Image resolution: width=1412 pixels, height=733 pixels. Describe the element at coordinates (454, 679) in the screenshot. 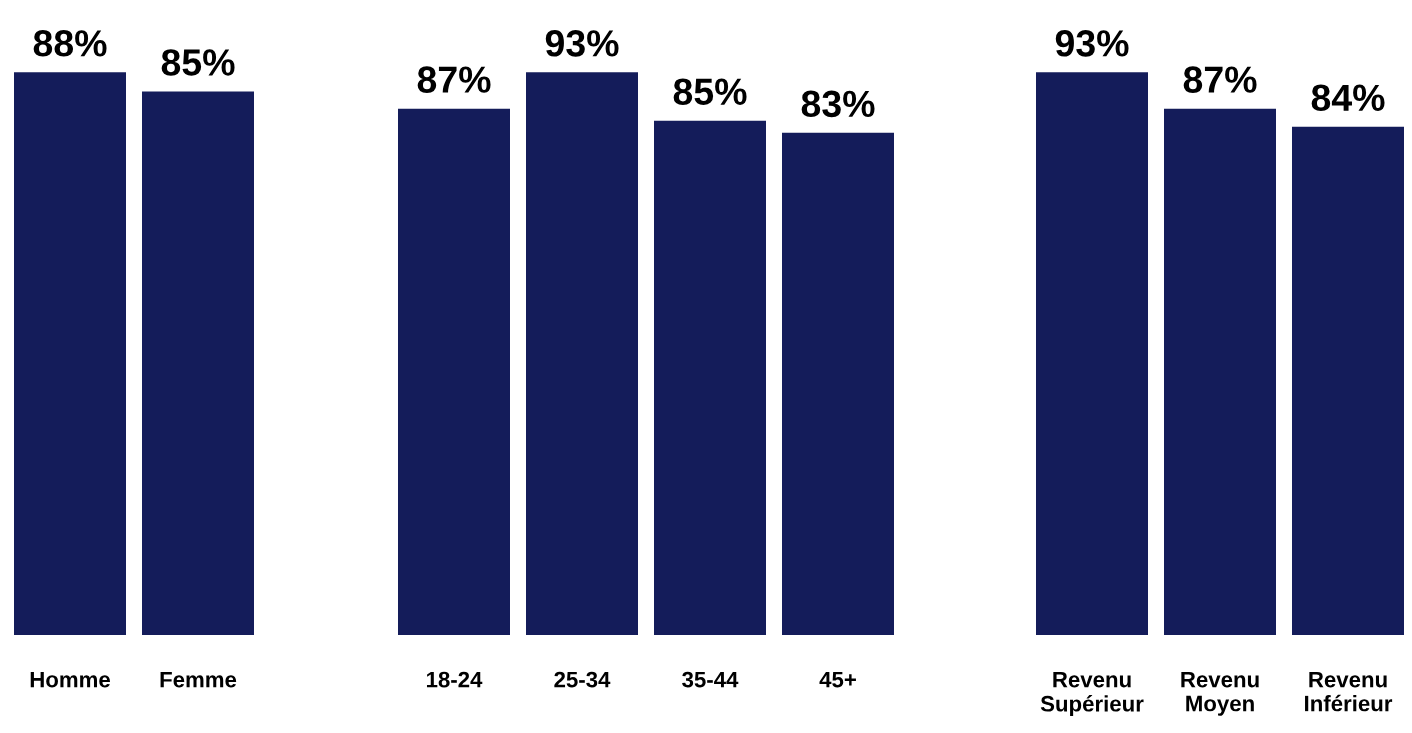

I see `x-tick-label: 18-24` at that location.